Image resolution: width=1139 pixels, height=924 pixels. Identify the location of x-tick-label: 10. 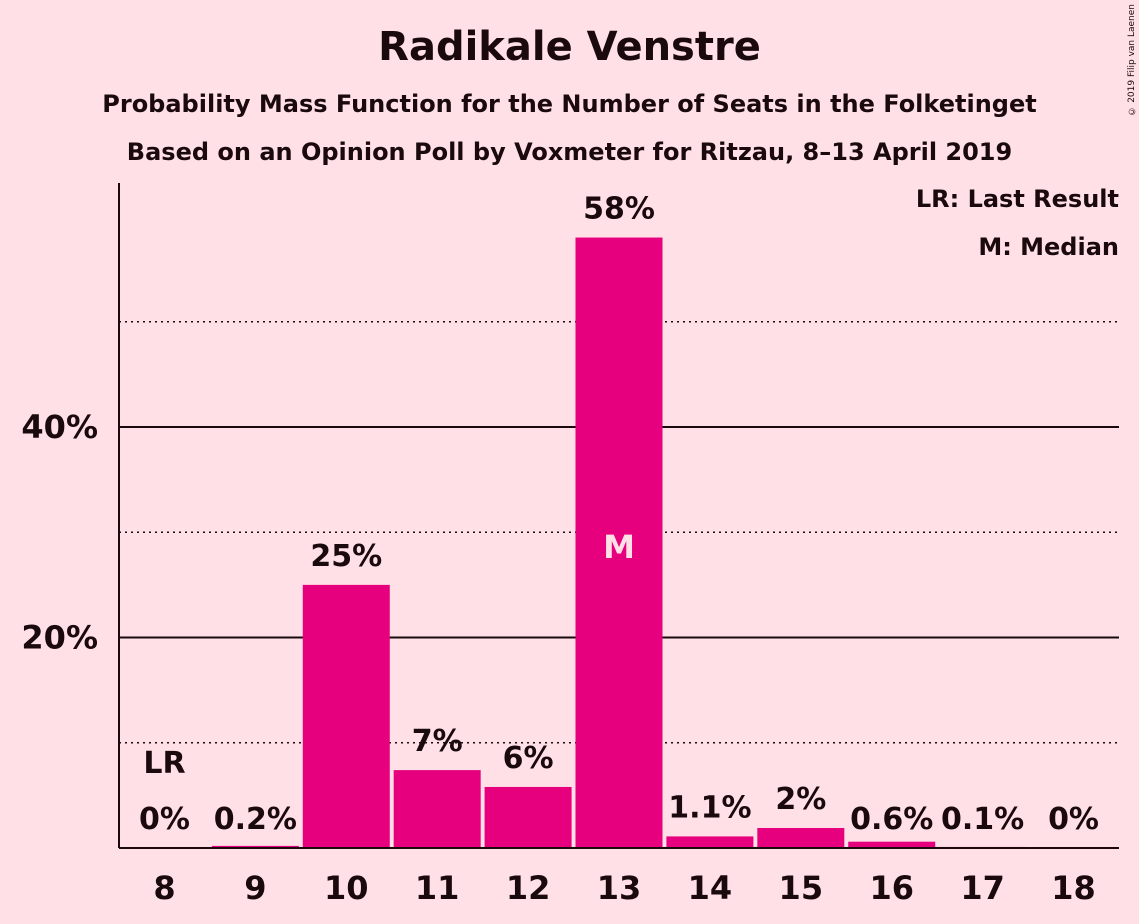
(346, 888).